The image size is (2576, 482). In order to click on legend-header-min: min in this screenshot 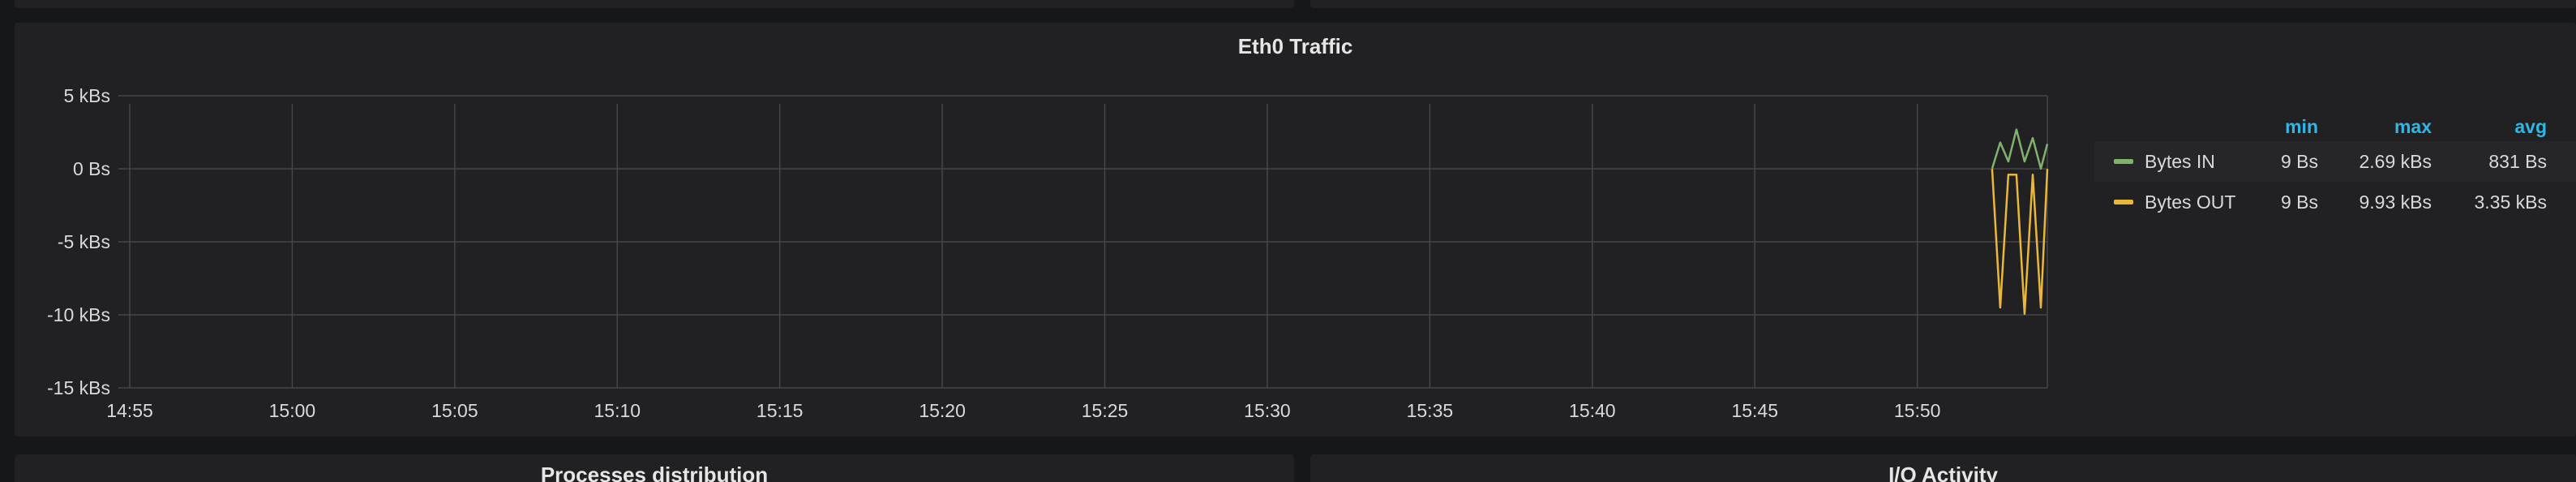, I will do `click(2301, 126)`.